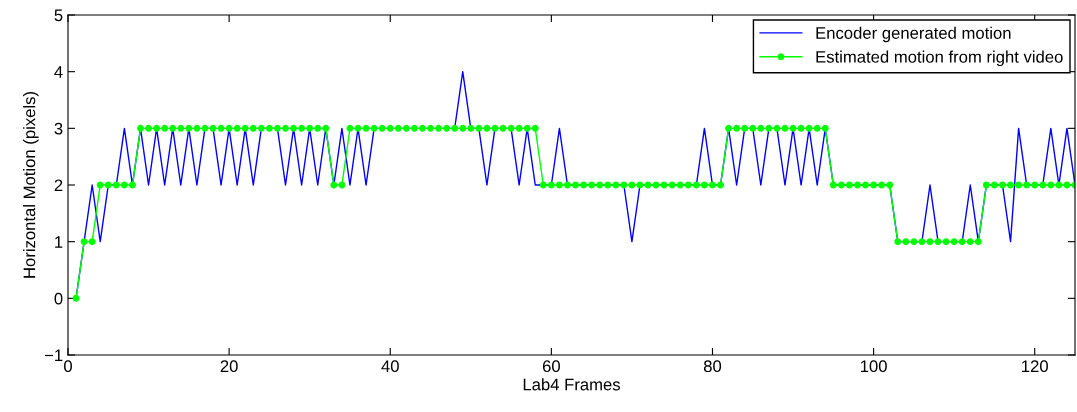  Describe the element at coordinates (58, 298) in the screenshot. I see `y-tick-label: 0` at that location.